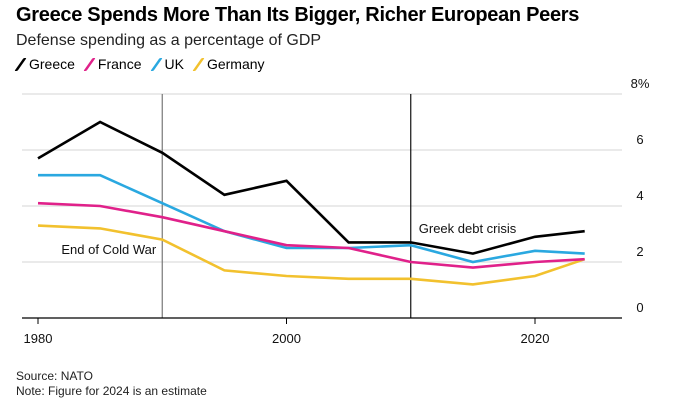 This screenshot has height=412, width=682. Describe the element at coordinates (639, 195) in the screenshot. I see `y-tick-label-4: 4` at that location.